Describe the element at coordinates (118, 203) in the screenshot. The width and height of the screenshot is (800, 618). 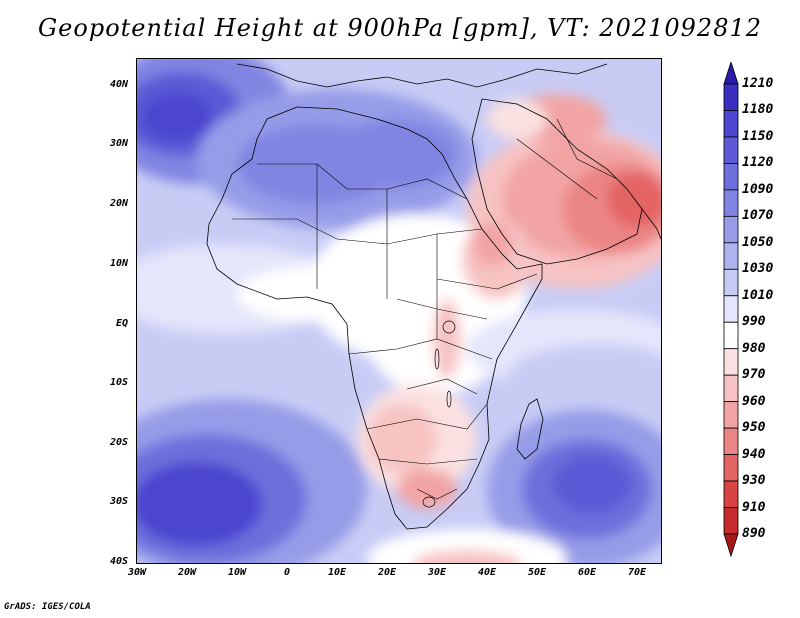
I see `lat-label-20N: 20N` at that location.